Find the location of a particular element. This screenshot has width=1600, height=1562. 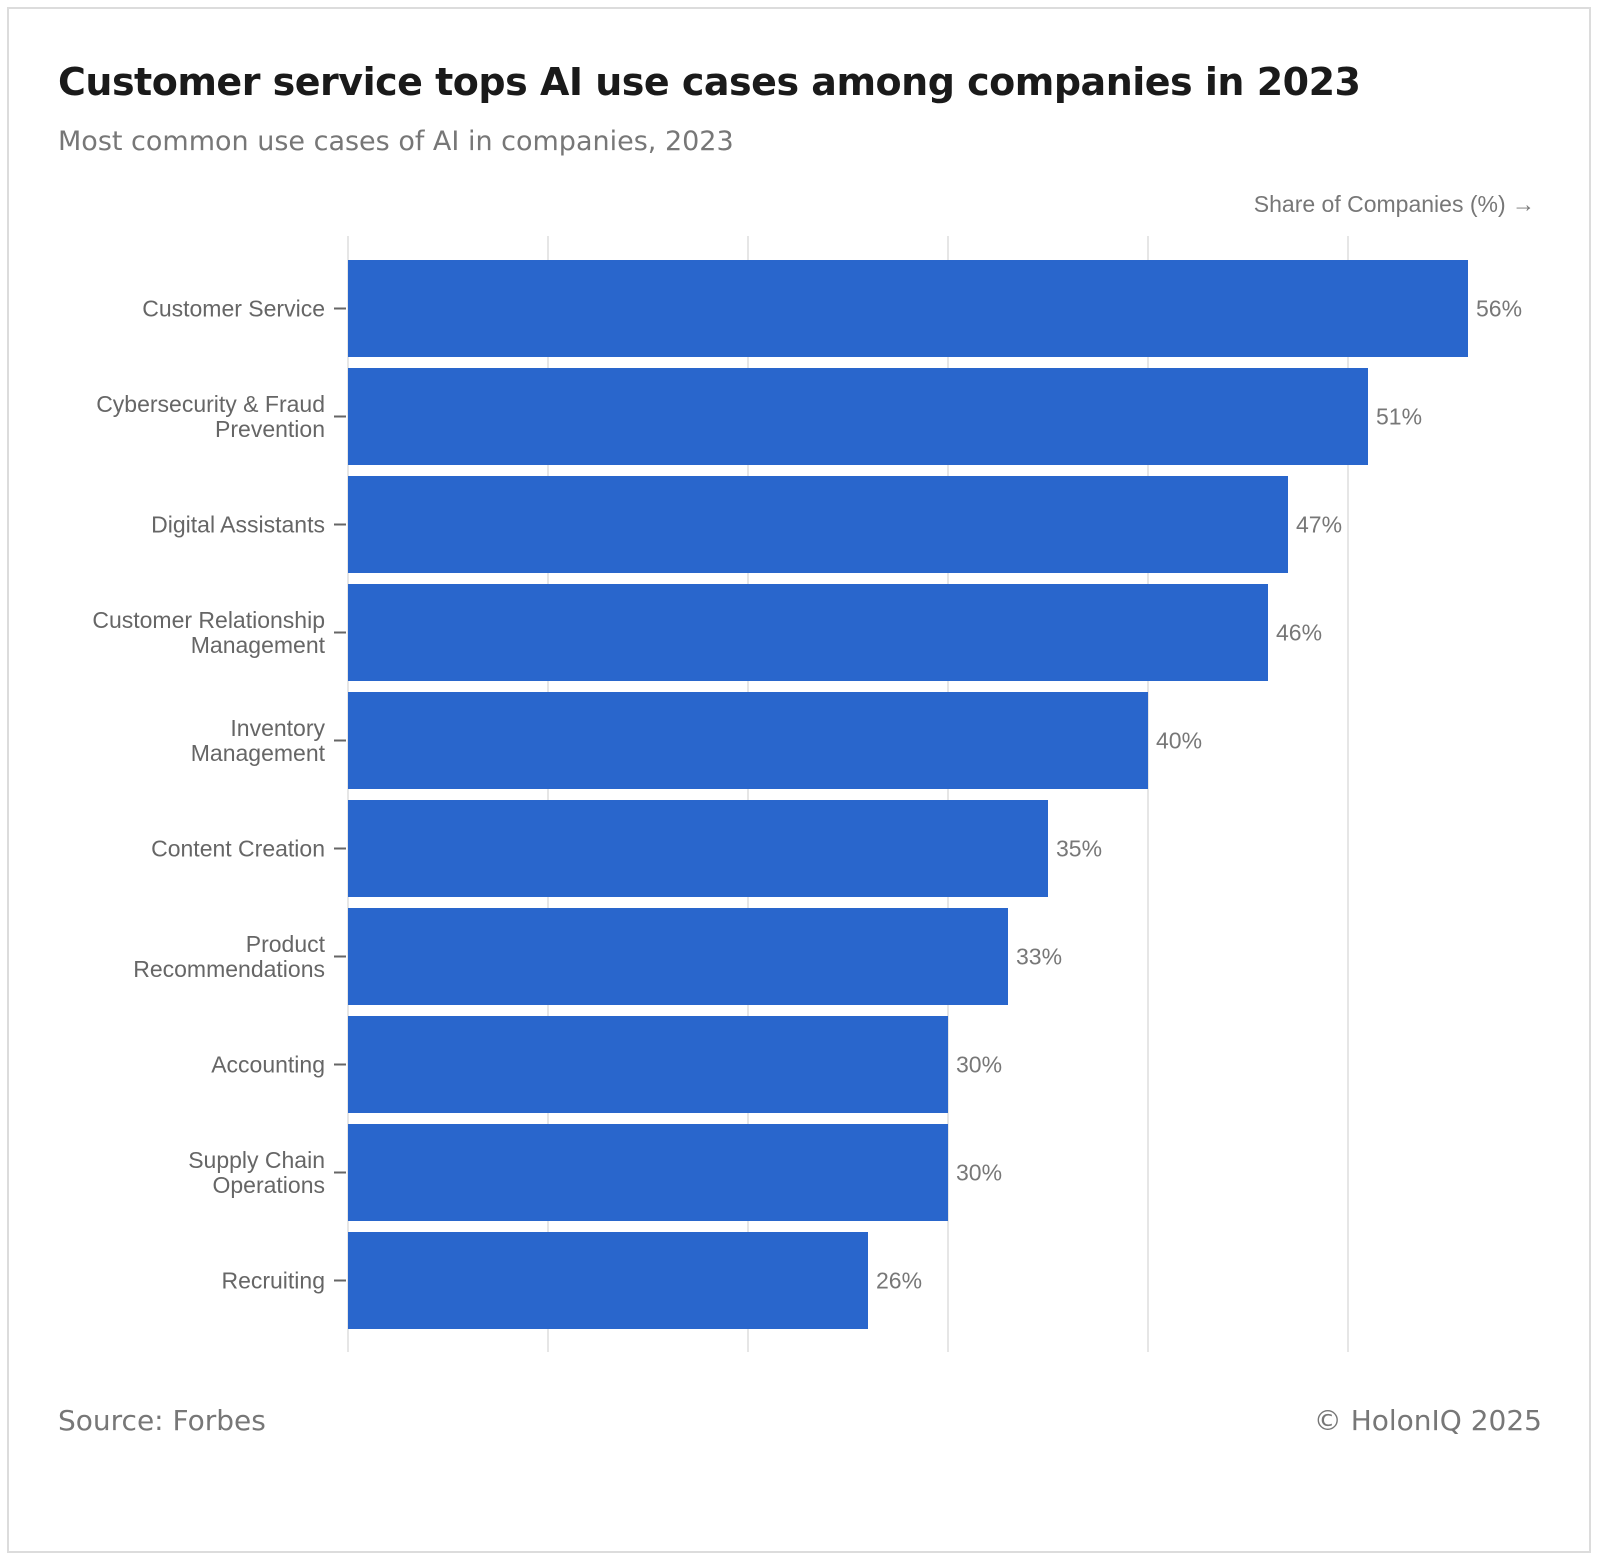

value-label-5: 35% is located at coordinates (1079, 849).